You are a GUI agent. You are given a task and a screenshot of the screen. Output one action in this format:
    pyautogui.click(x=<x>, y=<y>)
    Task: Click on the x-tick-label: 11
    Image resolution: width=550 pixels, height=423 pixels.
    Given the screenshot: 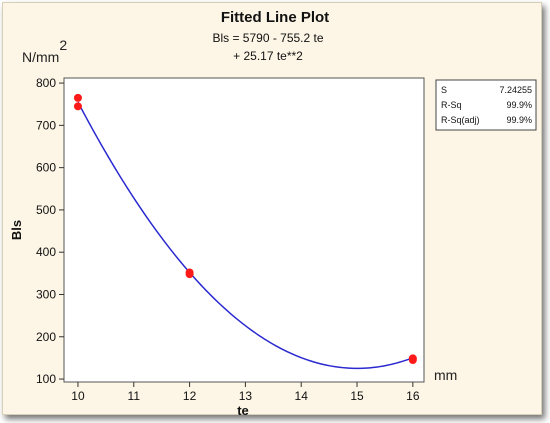 What is the action you would take?
    pyautogui.click(x=134, y=396)
    